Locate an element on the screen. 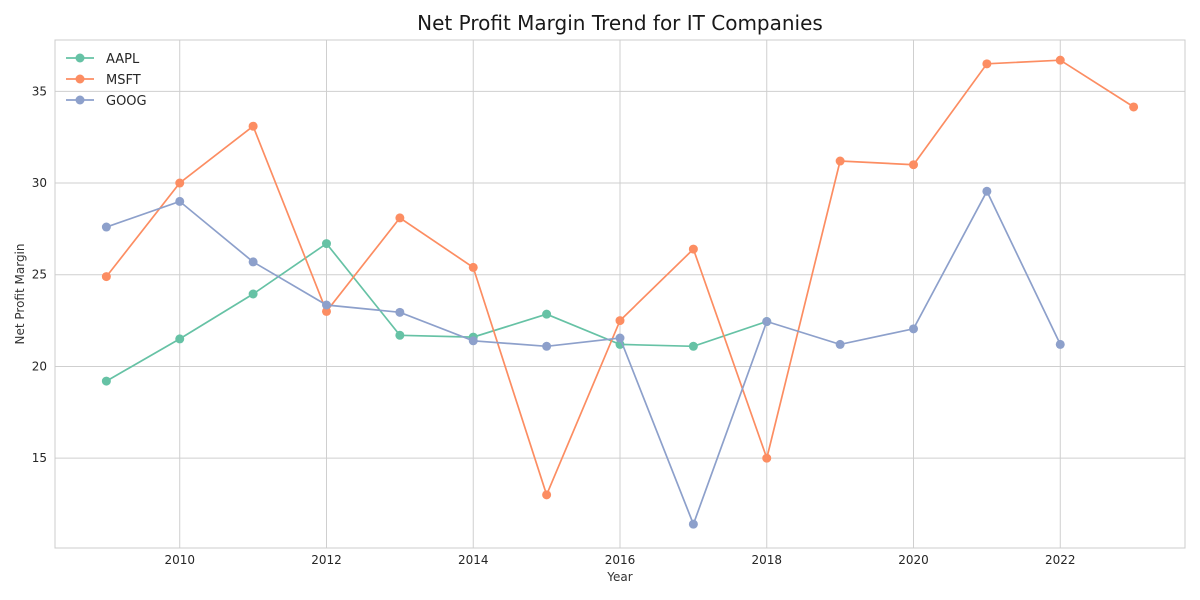 The image size is (1200, 600). y-tick-label: 20 is located at coordinates (39, 366).